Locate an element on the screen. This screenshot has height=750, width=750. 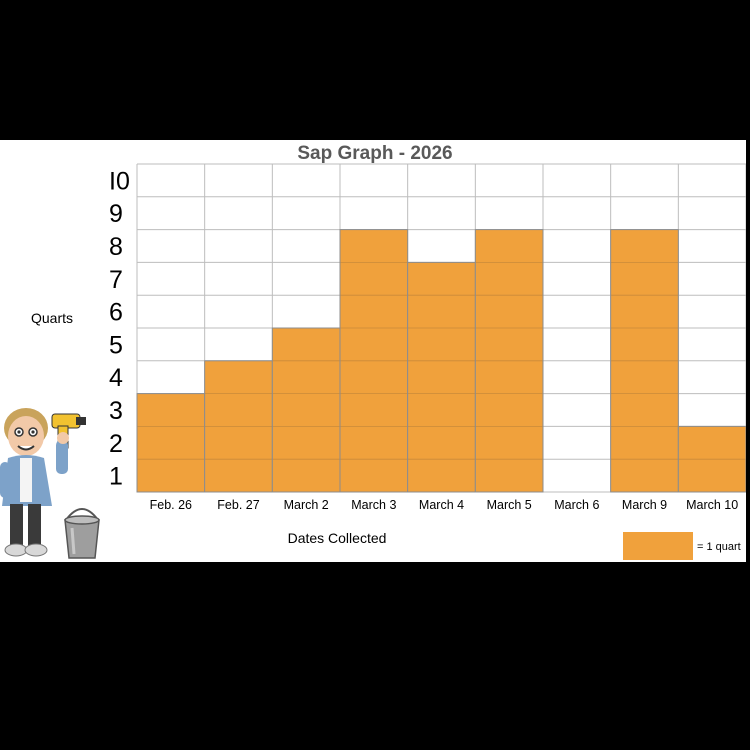
x-axis-label: Dates Collected is located at coordinates (337, 538).